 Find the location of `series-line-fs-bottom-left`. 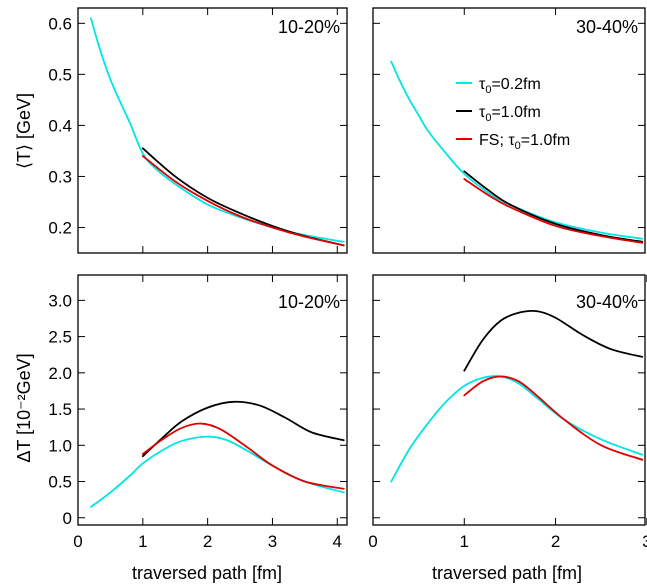

series-line-fs-bottom-left is located at coordinates (243, 456).